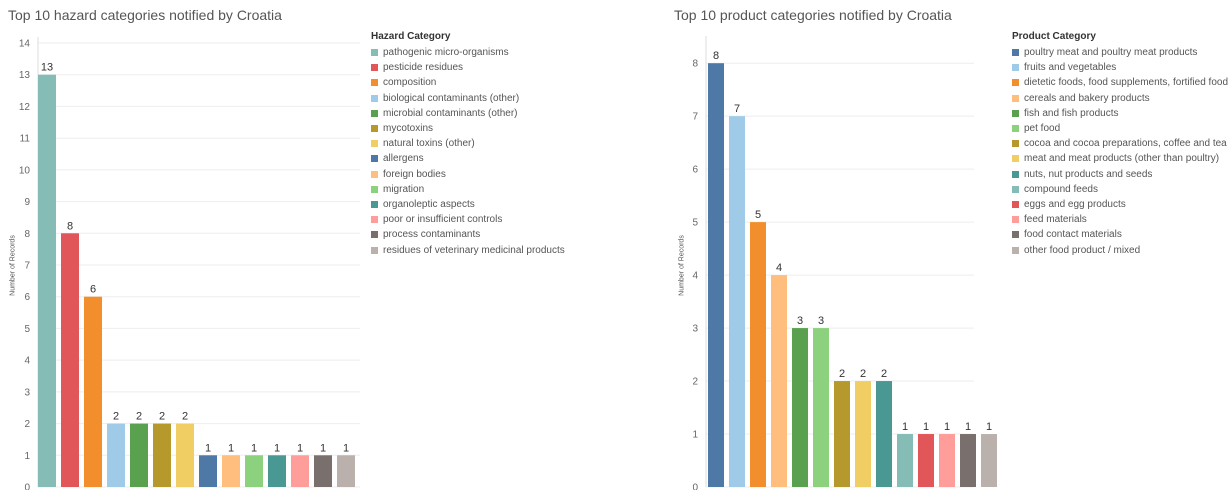 The image size is (1228, 490). I want to click on y-axis-title: Number of Records, so click(13, 265).